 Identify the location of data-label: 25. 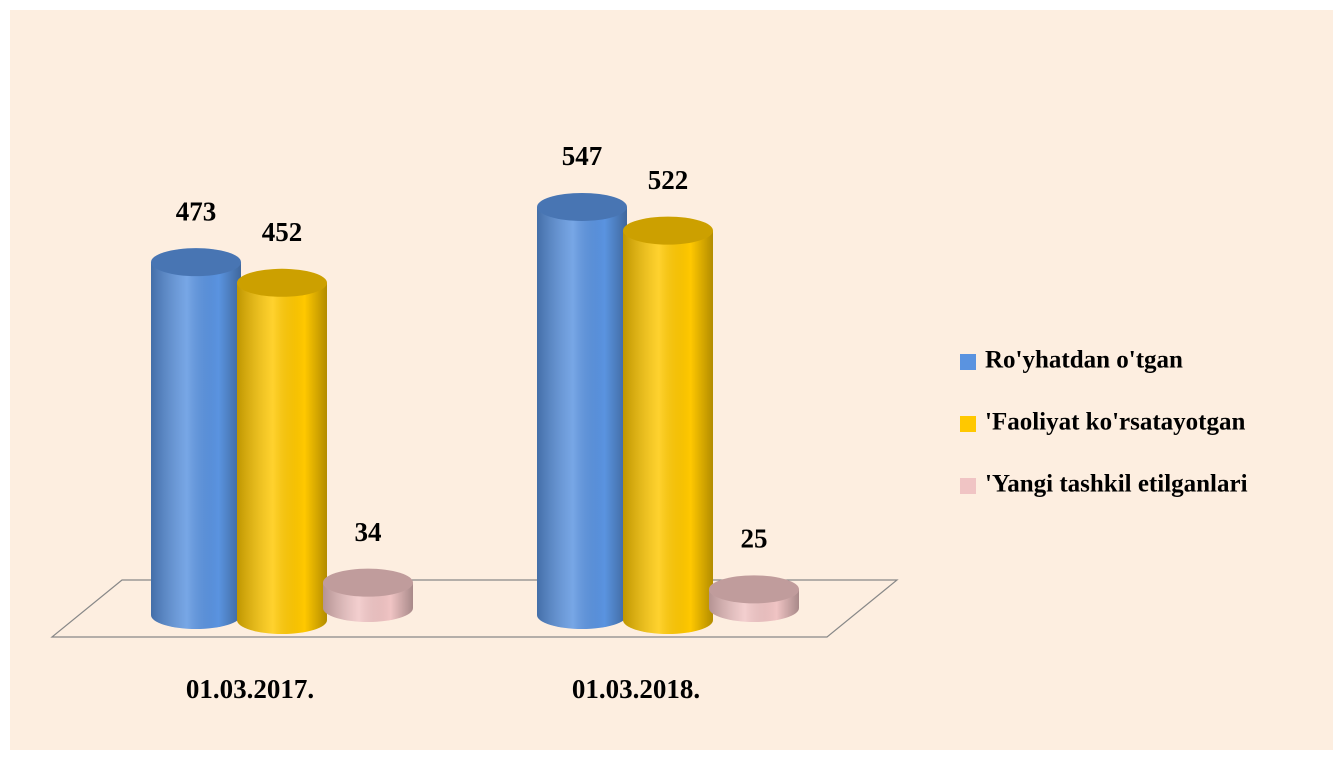
(754, 539).